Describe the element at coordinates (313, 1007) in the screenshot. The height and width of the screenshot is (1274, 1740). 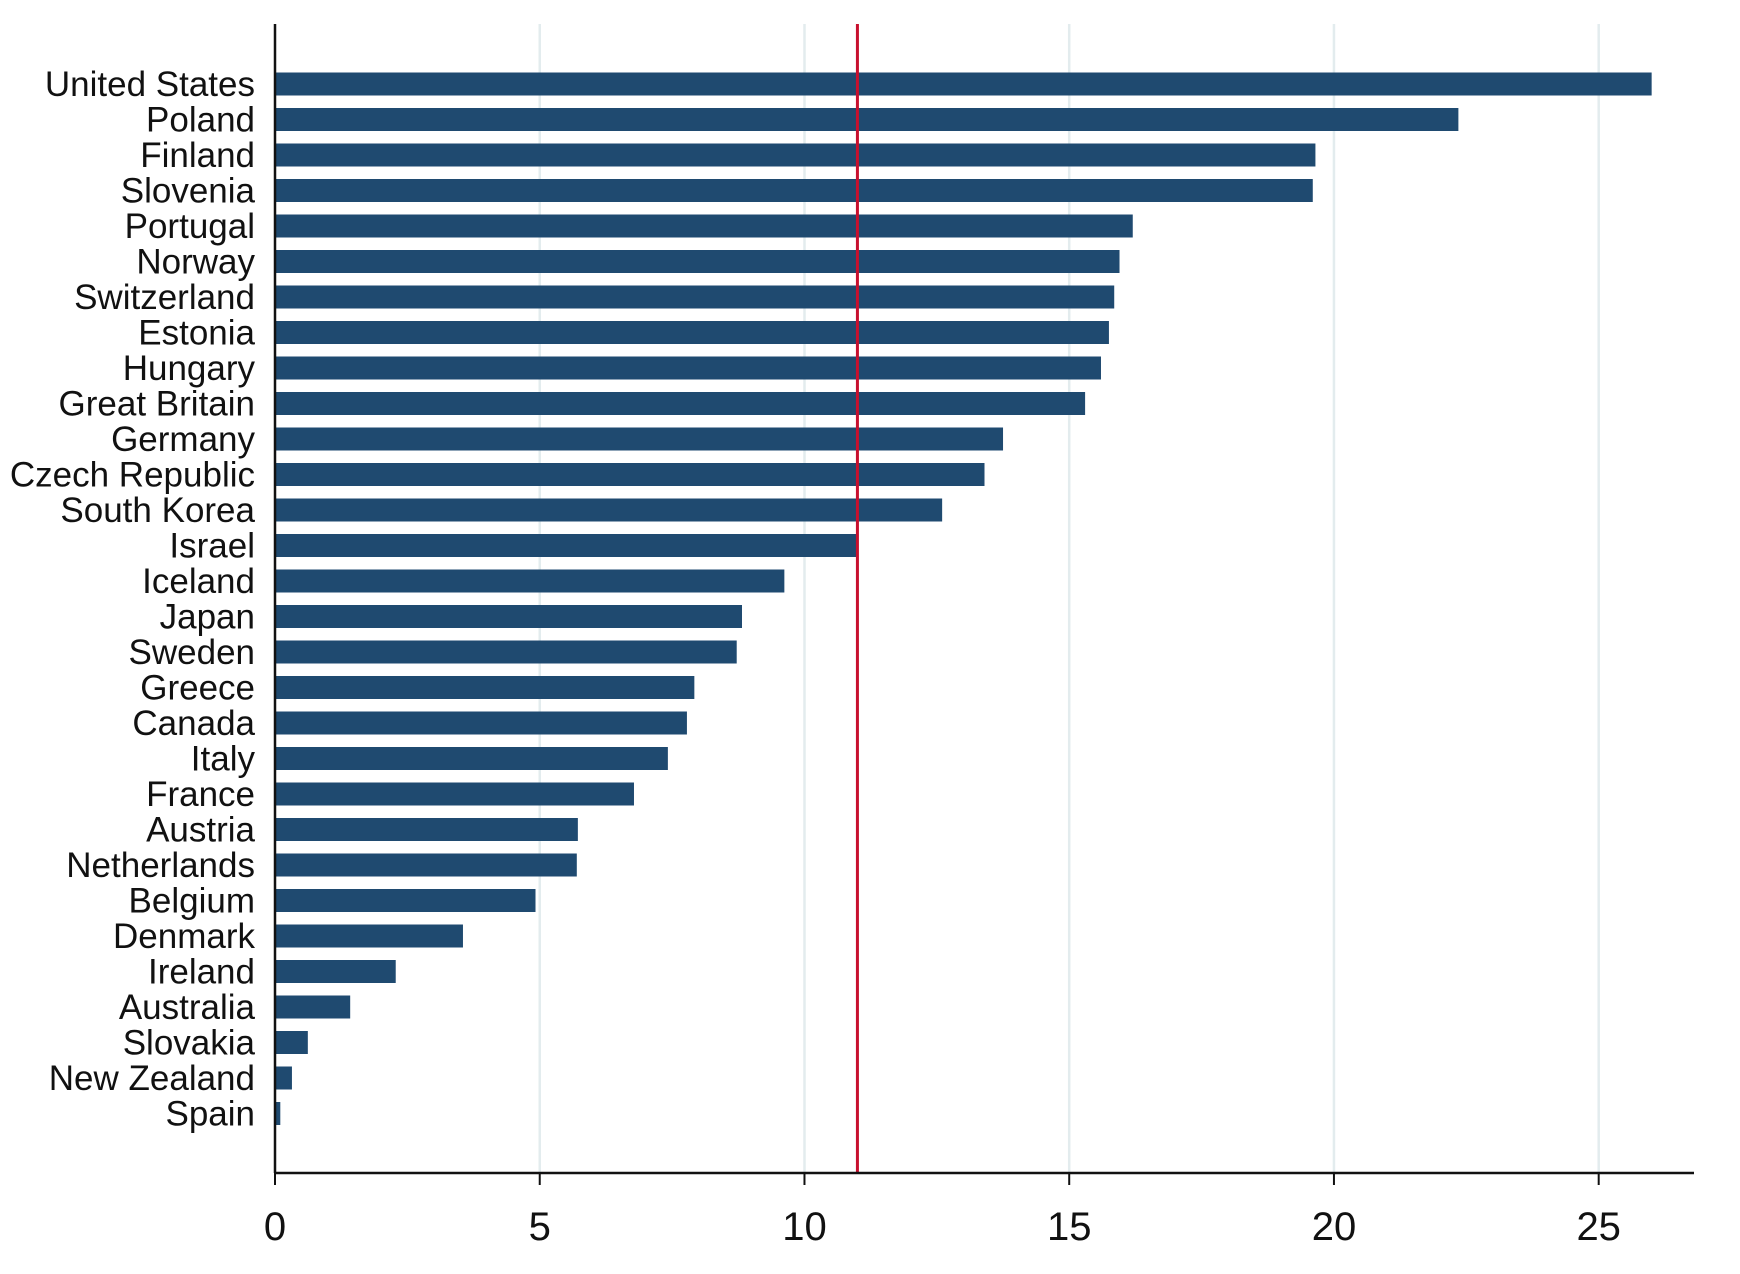
I see `bar-australia` at that location.